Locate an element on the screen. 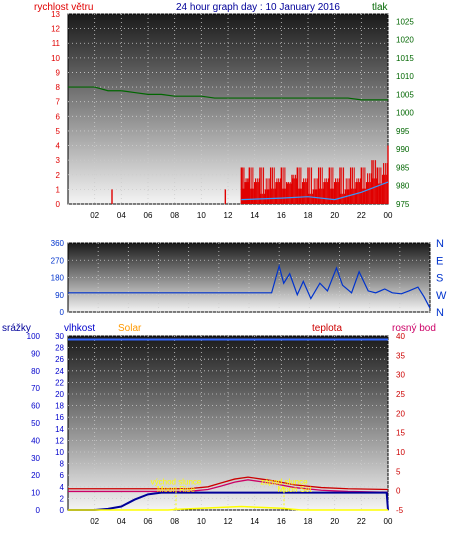  humidity-tick-label: 90 is located at coordinates (35, 353).